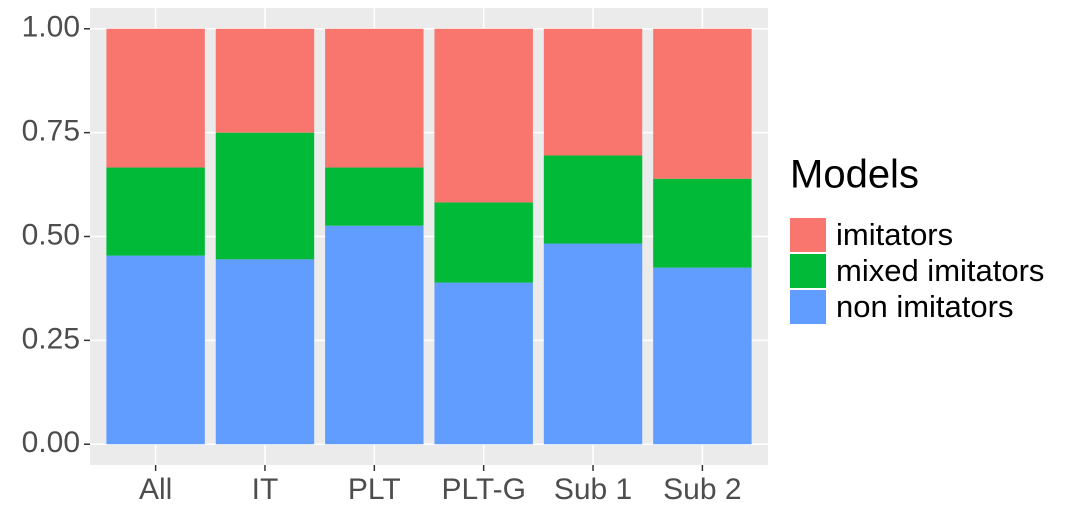 The image size is (1081, 505). Describe the element at coordinates (593, 489) in the screenshot. I see `x-tick-label: Sub 1` at that location.